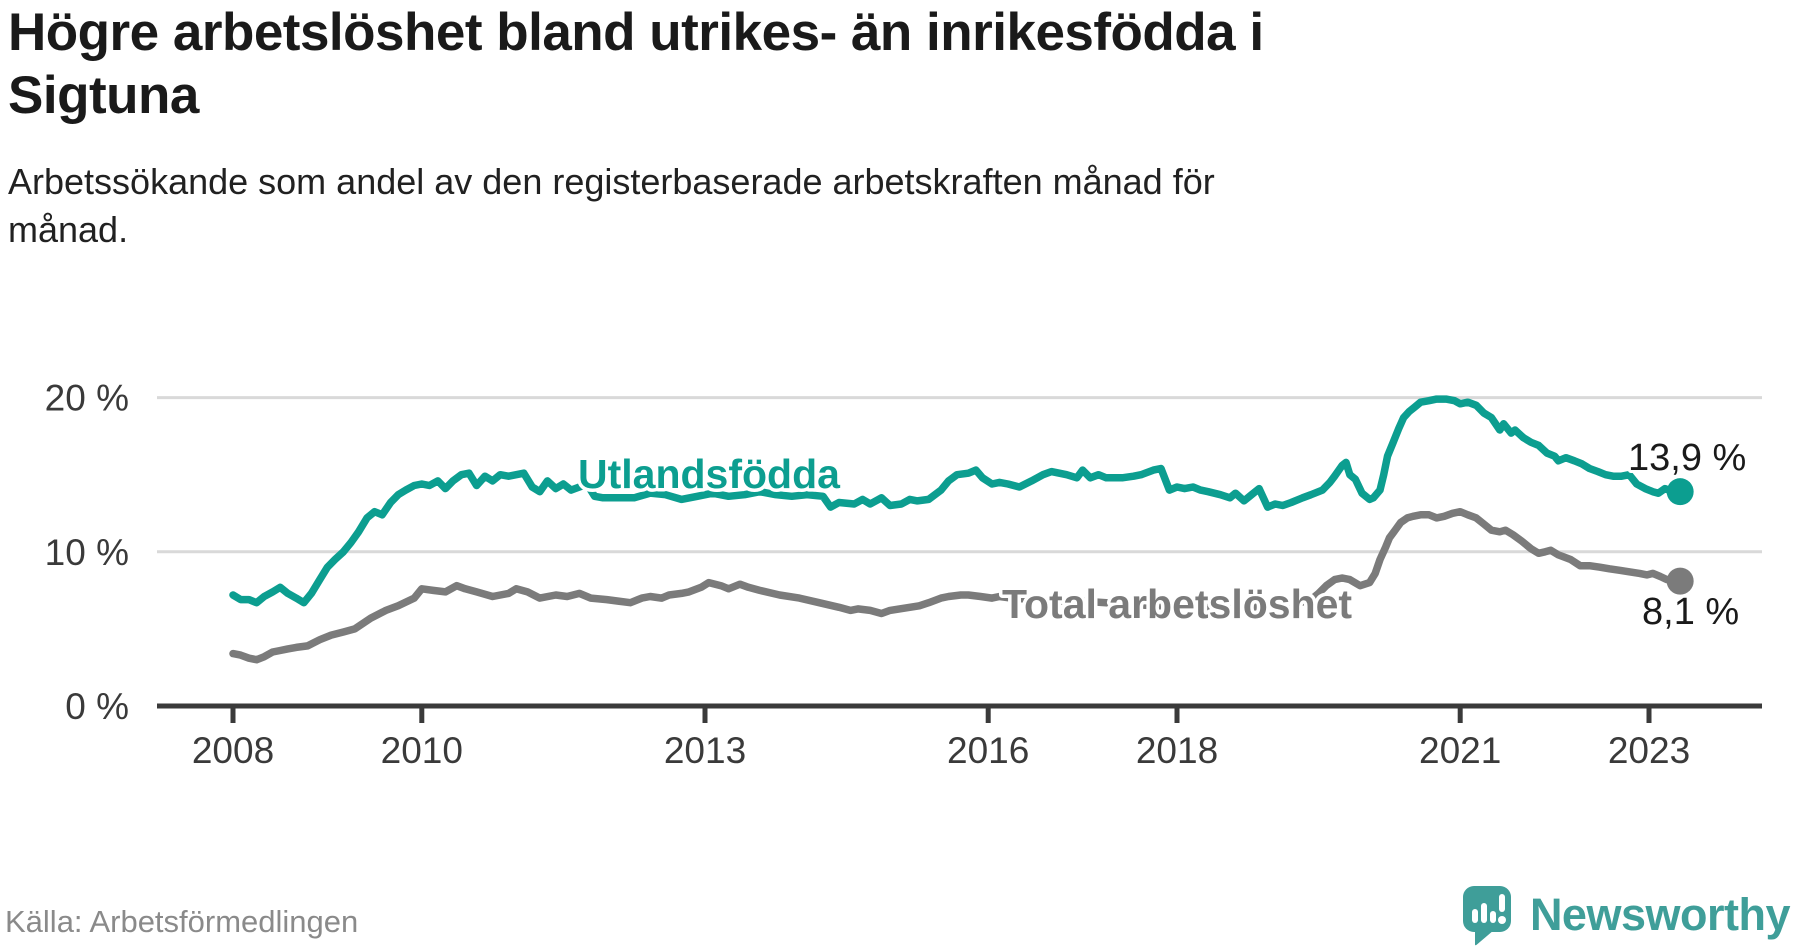  I want to click on source-attribution: Källa: Arbetsförmedlingen, so click(182, 921).